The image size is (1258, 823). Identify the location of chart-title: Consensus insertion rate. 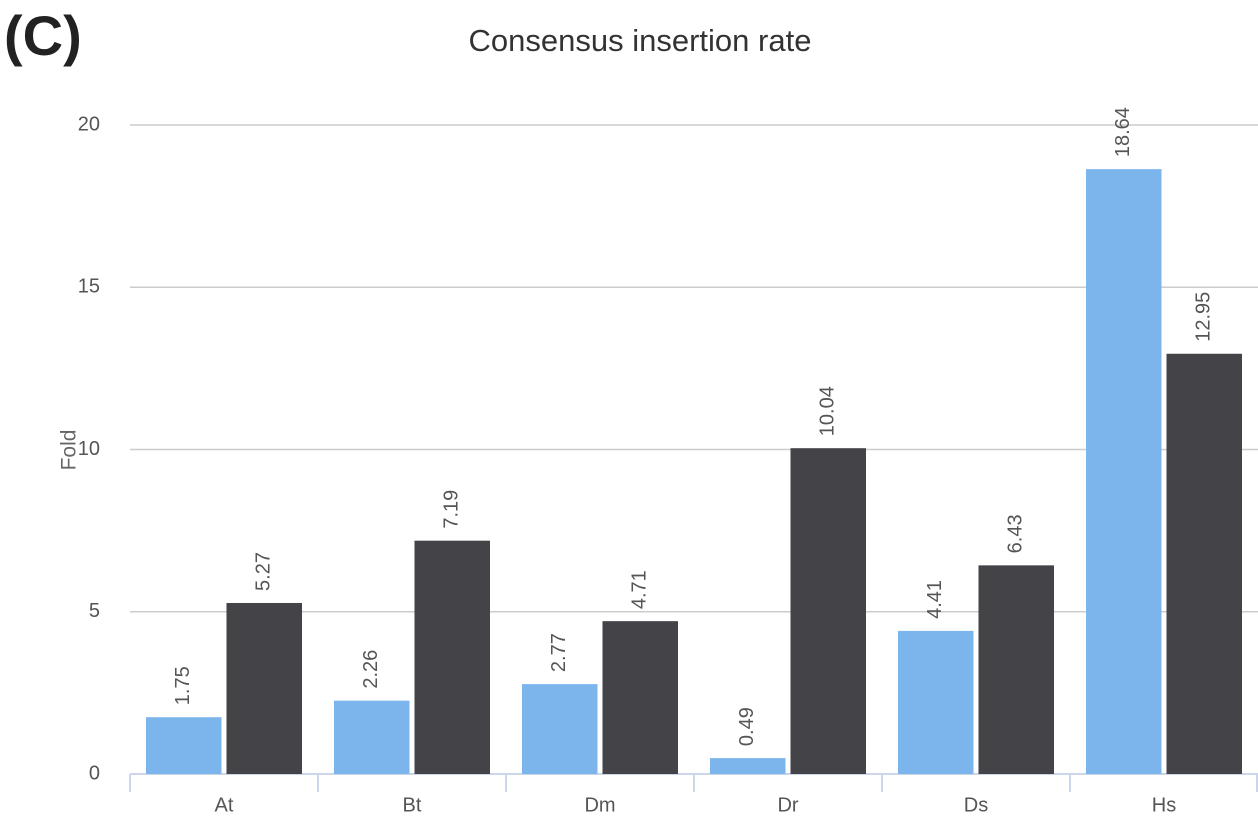
(640, 40).